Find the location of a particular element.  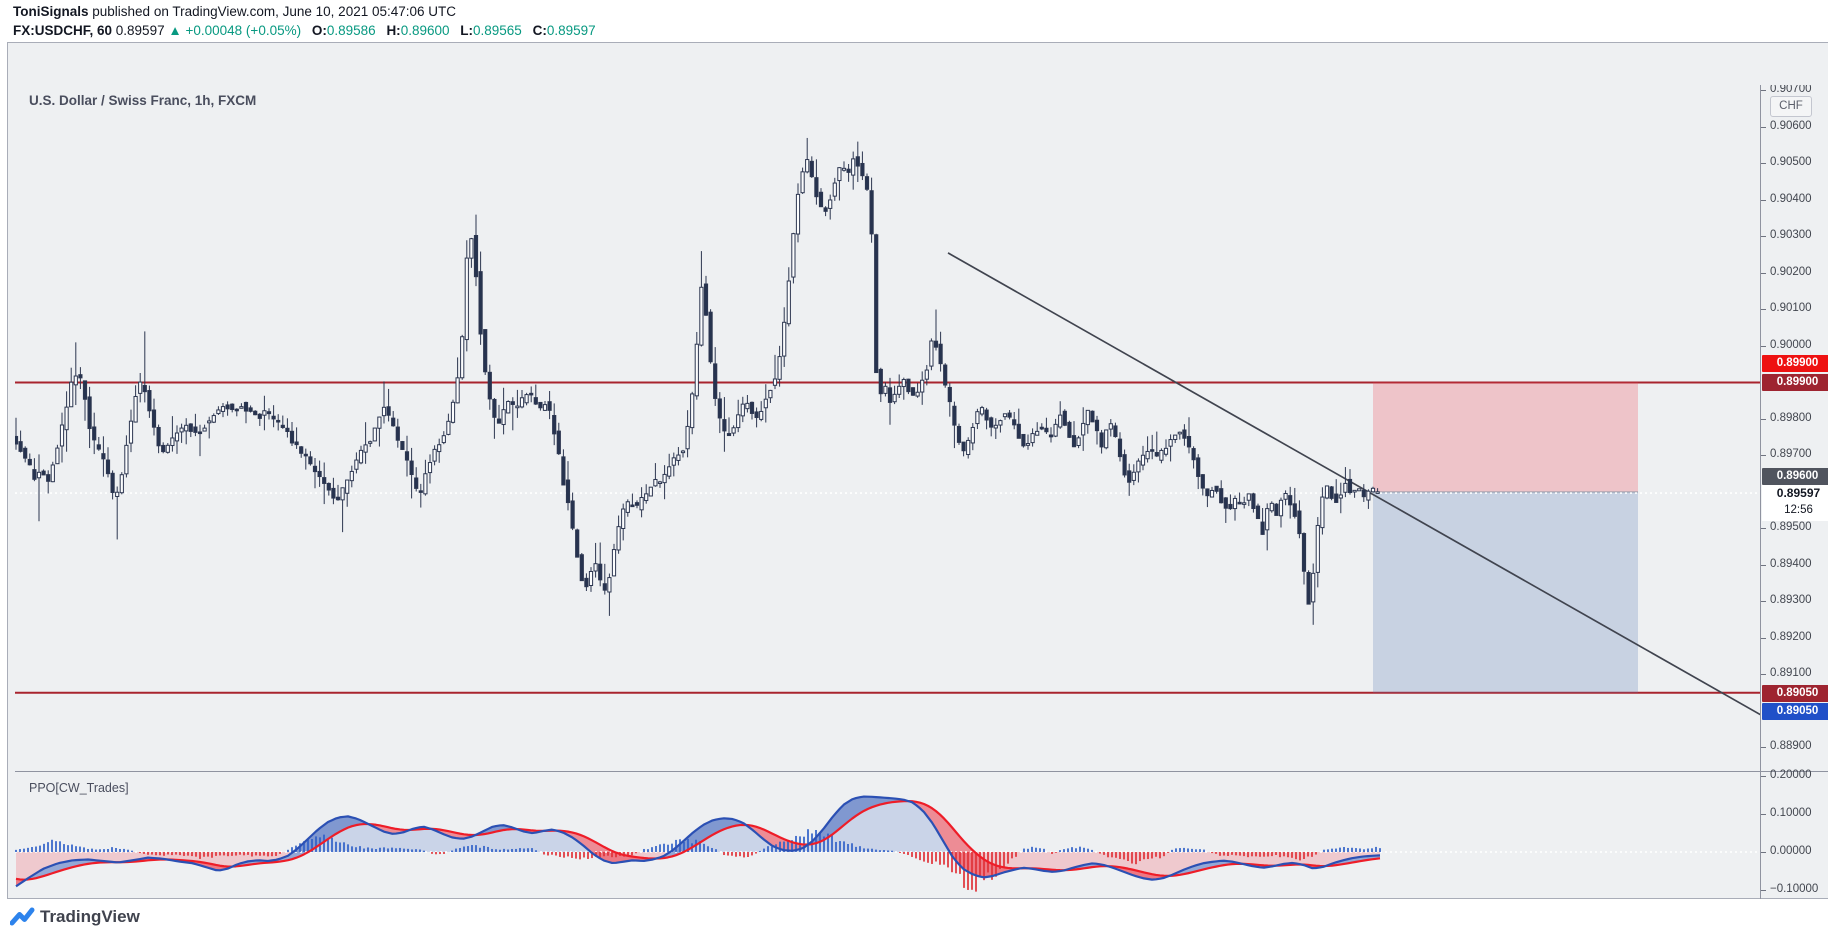

price-tick-label: 0.89700 is located at coordinates (1791, 454).